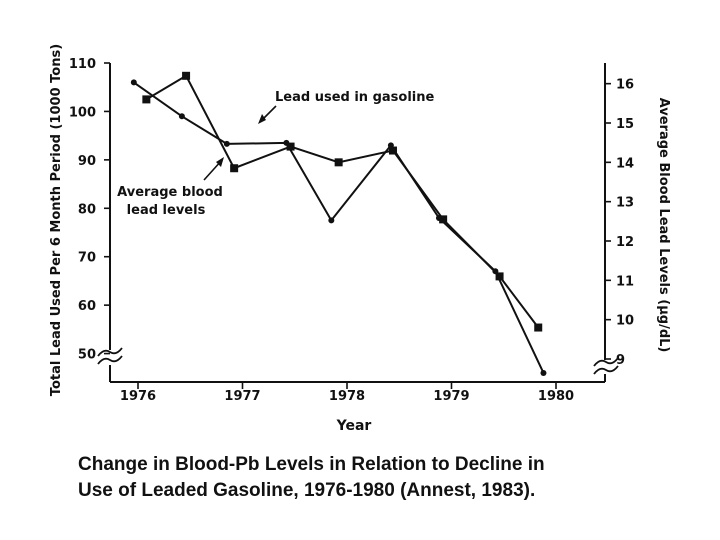  What do you see at coordinates (87, 258) in the screenshot?
I see `y-left-tick-label: 70` at bounding box center [87, 258].